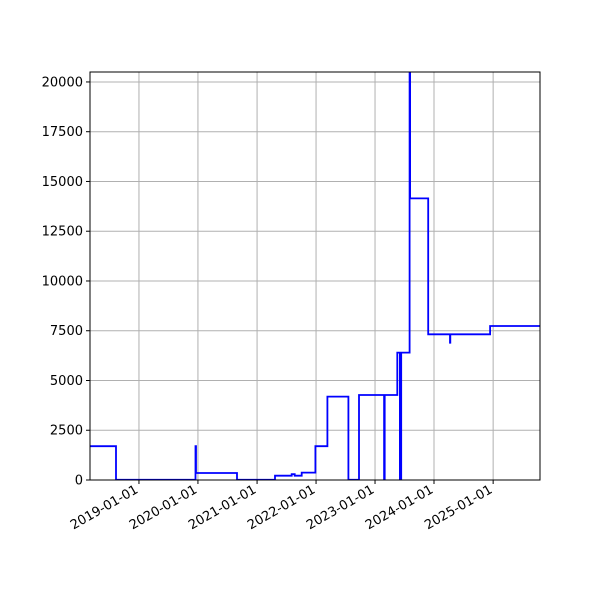 This screenshot has height=604, width=600. I want to click on y-tick-label: 10000, so click(62, 281).